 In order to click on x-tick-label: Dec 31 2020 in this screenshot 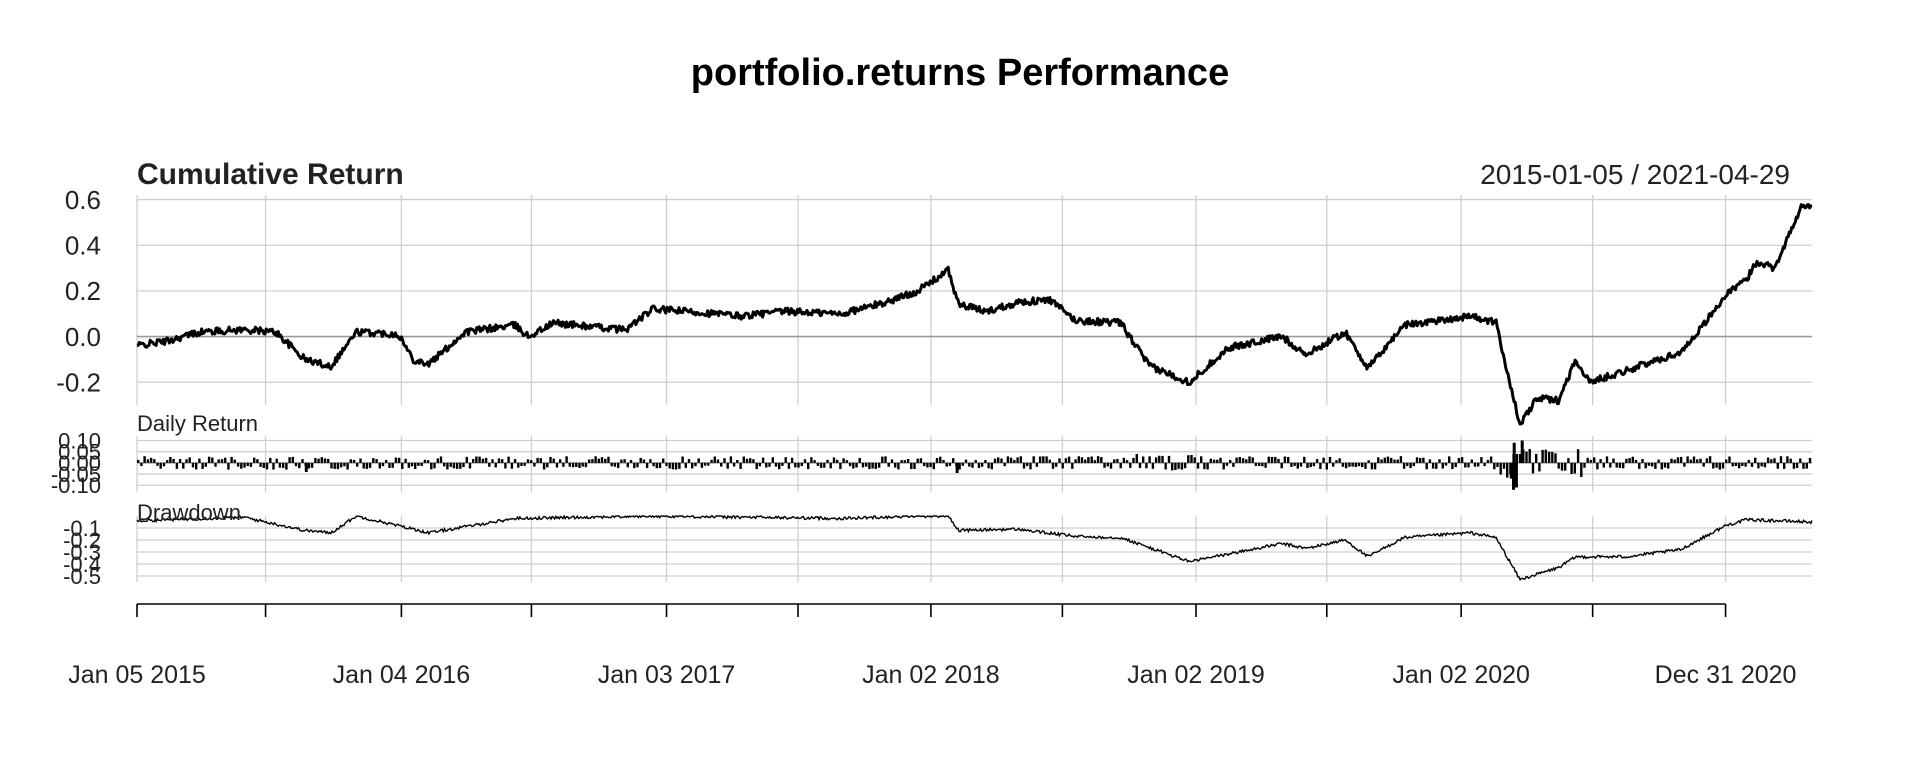, I will do `click(1726, 675)`.